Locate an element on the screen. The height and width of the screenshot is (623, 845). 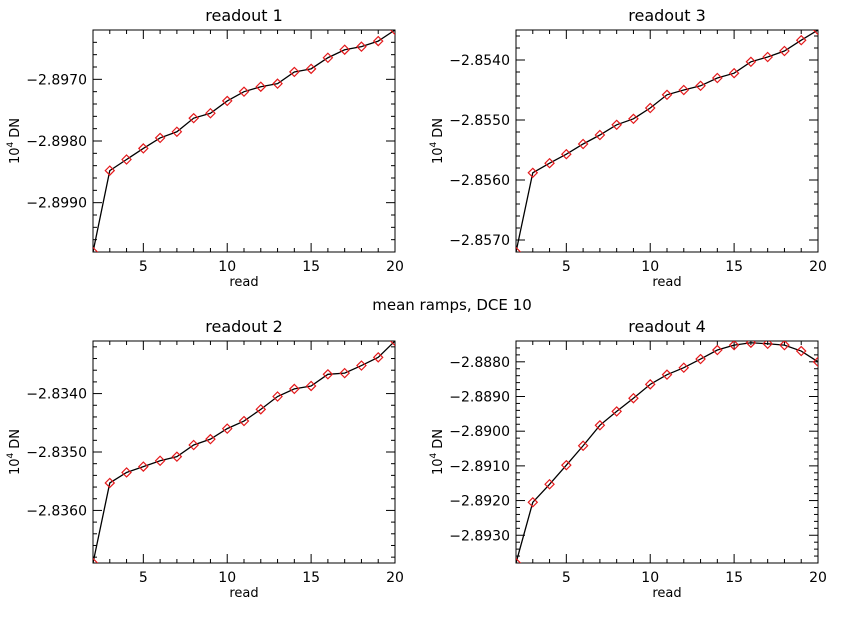
figure-suptitle: mean ramps, DCE 10 is located at coordinates (452, 305).